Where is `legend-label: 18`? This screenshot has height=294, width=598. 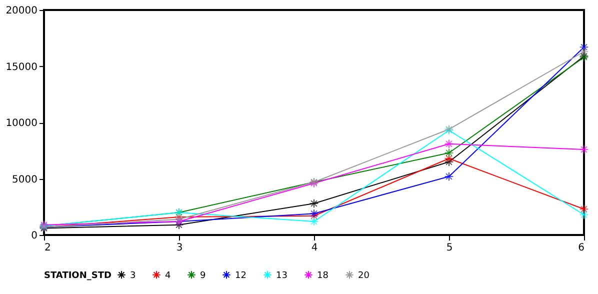
legend-label: 18 is located at coordinates (323, 275).